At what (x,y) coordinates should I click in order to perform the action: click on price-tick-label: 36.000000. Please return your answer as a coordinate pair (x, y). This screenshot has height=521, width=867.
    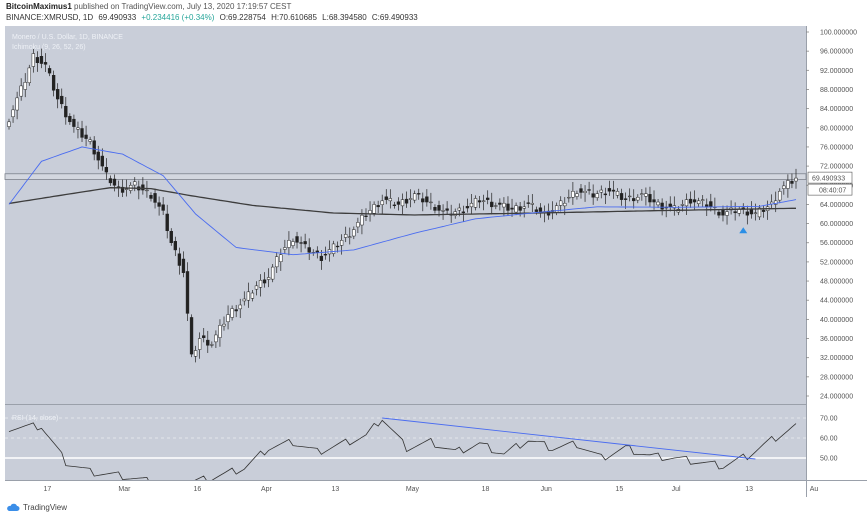
    Looking at the image, I should click on (836, 339).